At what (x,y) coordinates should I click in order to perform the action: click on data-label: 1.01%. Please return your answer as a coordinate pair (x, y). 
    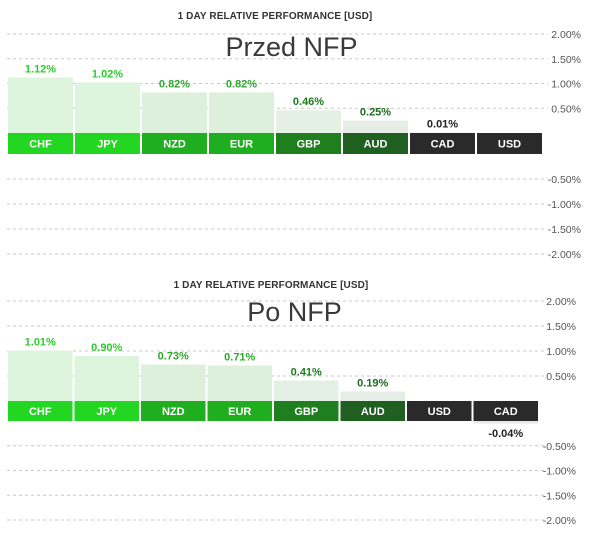
    Looking at the image, I should click on (40, 343).